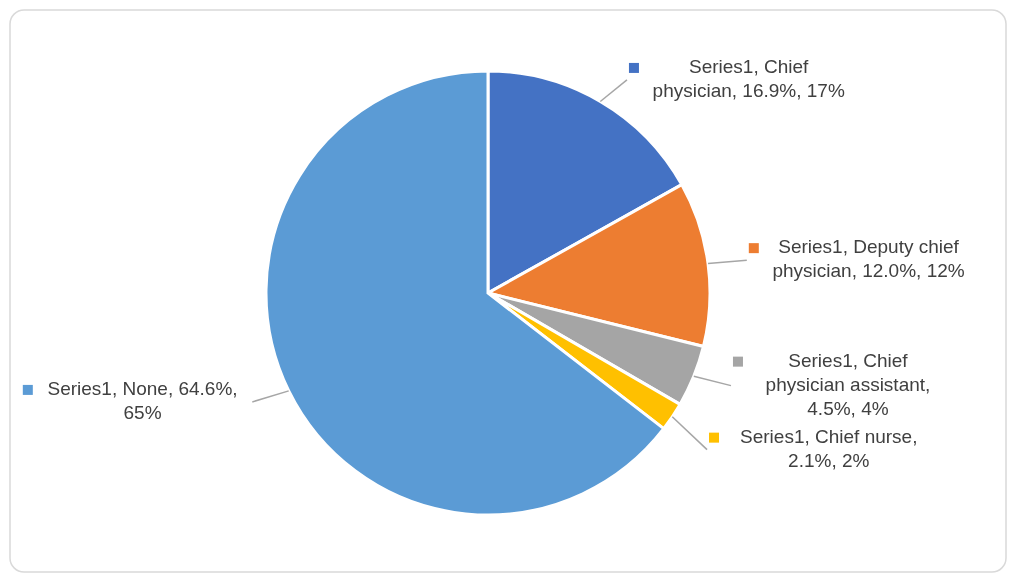 This screenshot has width=1024, height=582. What do you see at coordinates (829, 448) in the screenshot?
I see `legend-label: Series1, Chief nurse, 2.1%, 2%` at bounding box center [829, 448].